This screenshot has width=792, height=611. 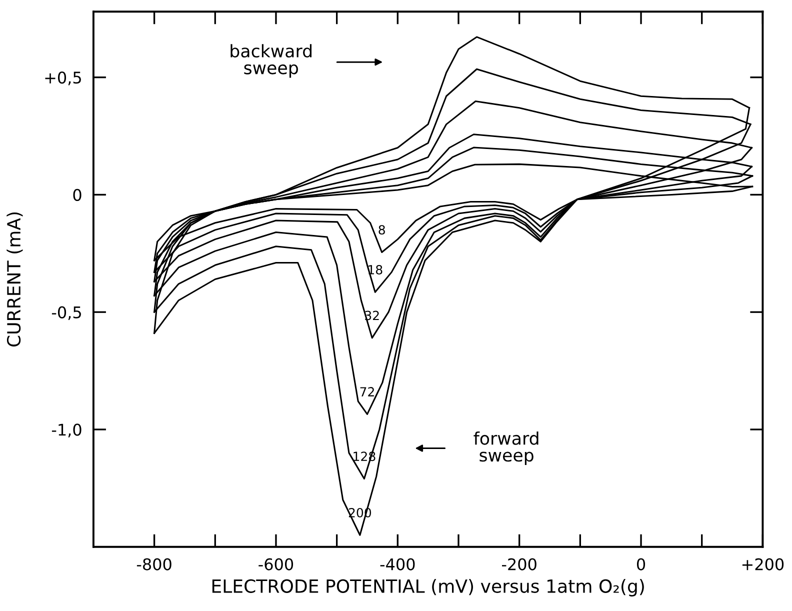 What do you see at coordinates (276, 564) in the screenshot?
I see `x-tick-label: -600` at bounding box center [276, 564].